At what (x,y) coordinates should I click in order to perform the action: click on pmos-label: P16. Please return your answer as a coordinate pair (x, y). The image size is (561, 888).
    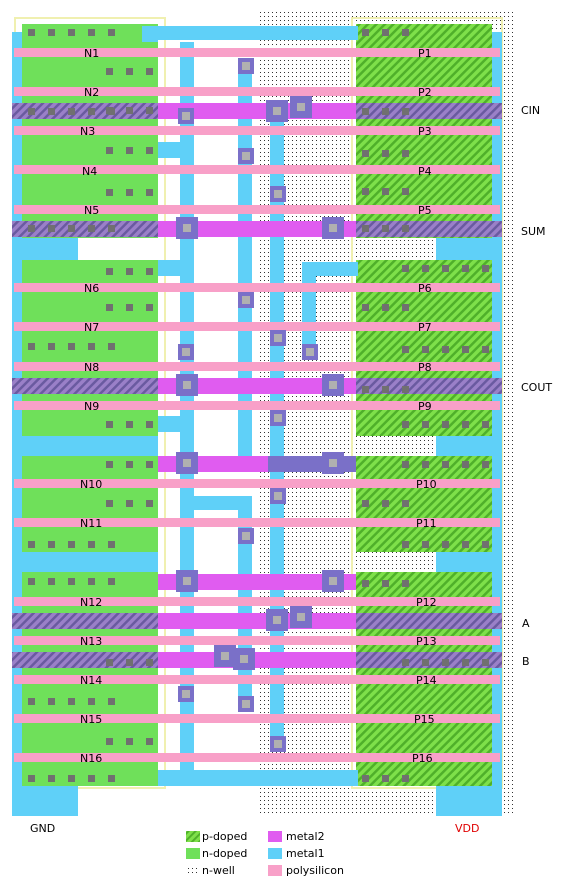
    Looking at the image, I should click on (422, 758).